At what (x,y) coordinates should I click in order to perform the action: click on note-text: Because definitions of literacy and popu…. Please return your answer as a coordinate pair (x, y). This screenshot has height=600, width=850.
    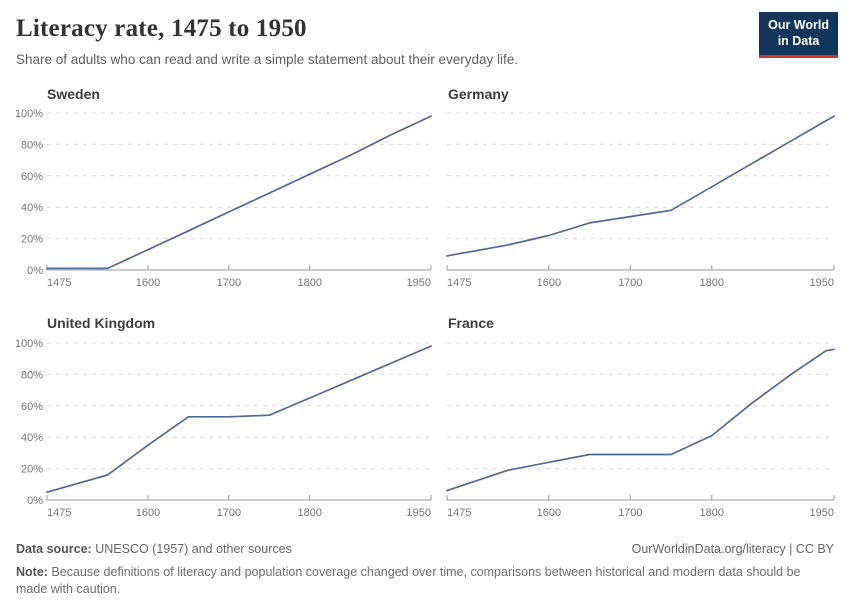
    Looking at the image, I should click on (408, 581).